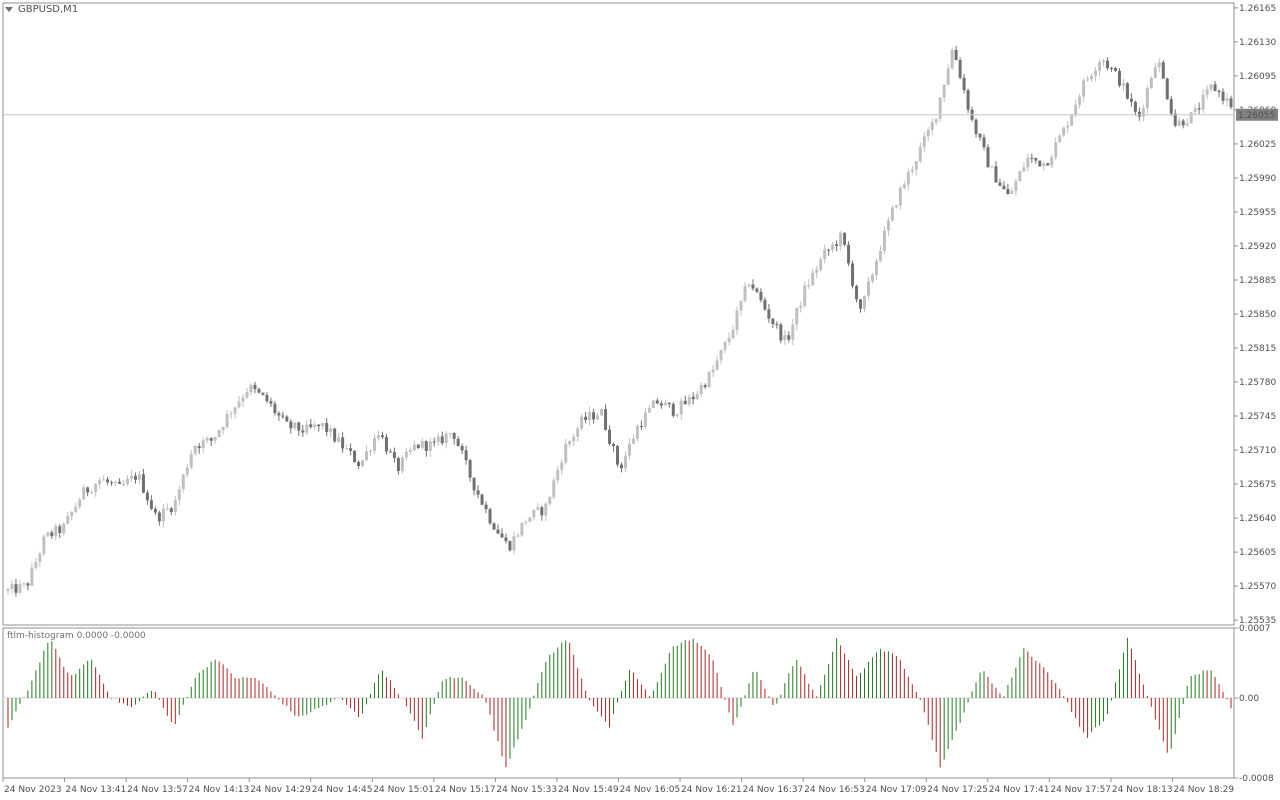 The height and width of the screenshot is (800, 1280). What do you see at coordinates (1257, 213) in the screenshot?
I see `price-axis-label: 1.25955` at bounding box center [1257, 213].